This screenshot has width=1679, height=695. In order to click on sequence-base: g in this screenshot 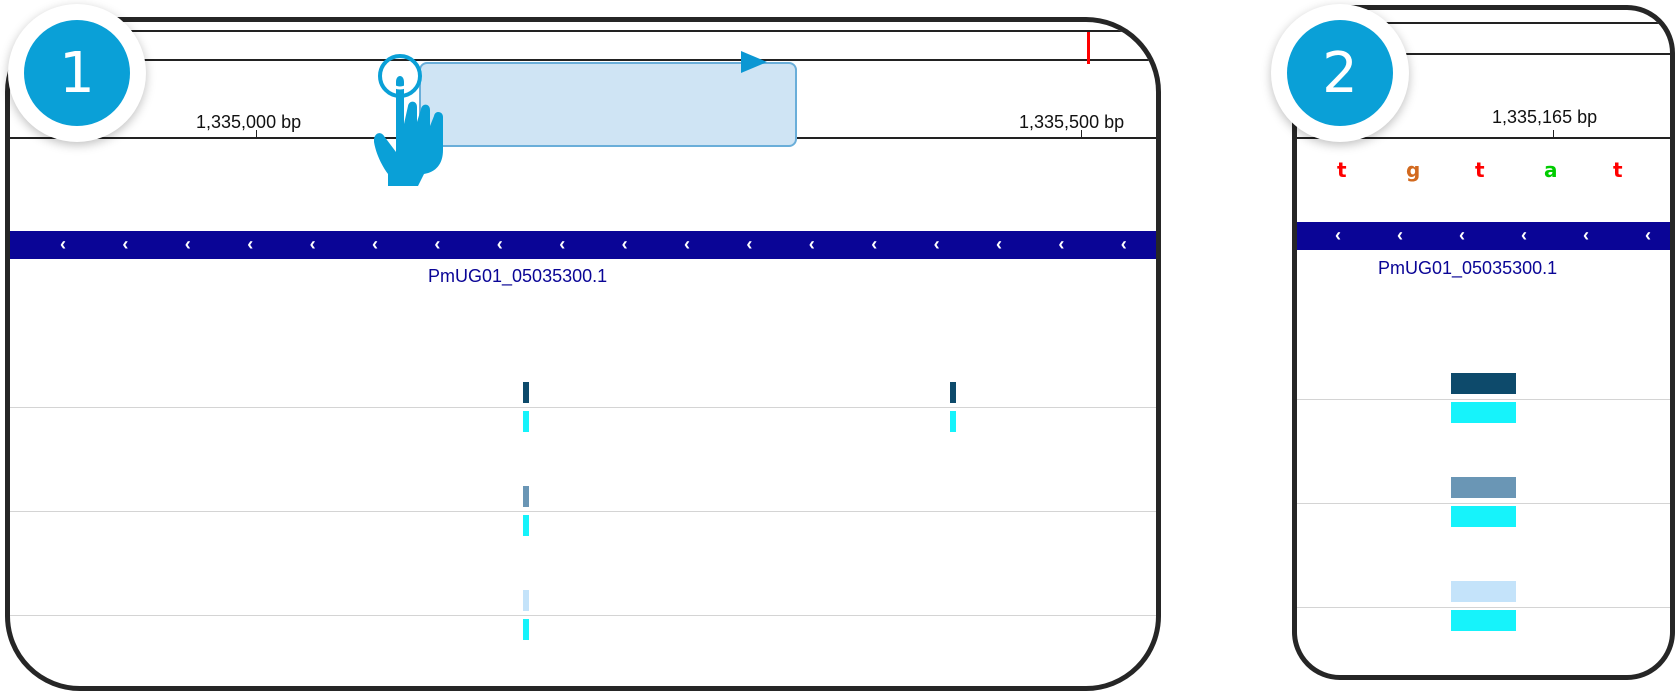, I will do `click(1413, 170)`.